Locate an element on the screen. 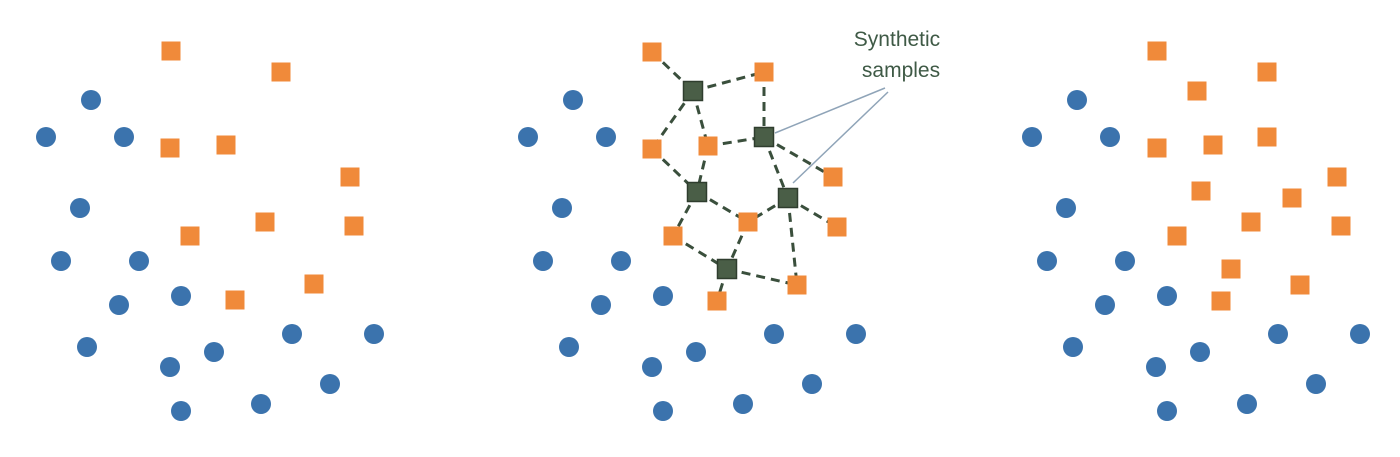 The height and width of the screenshot is (457, 1400). interpolation-edges is located at coordinates (744, 176).